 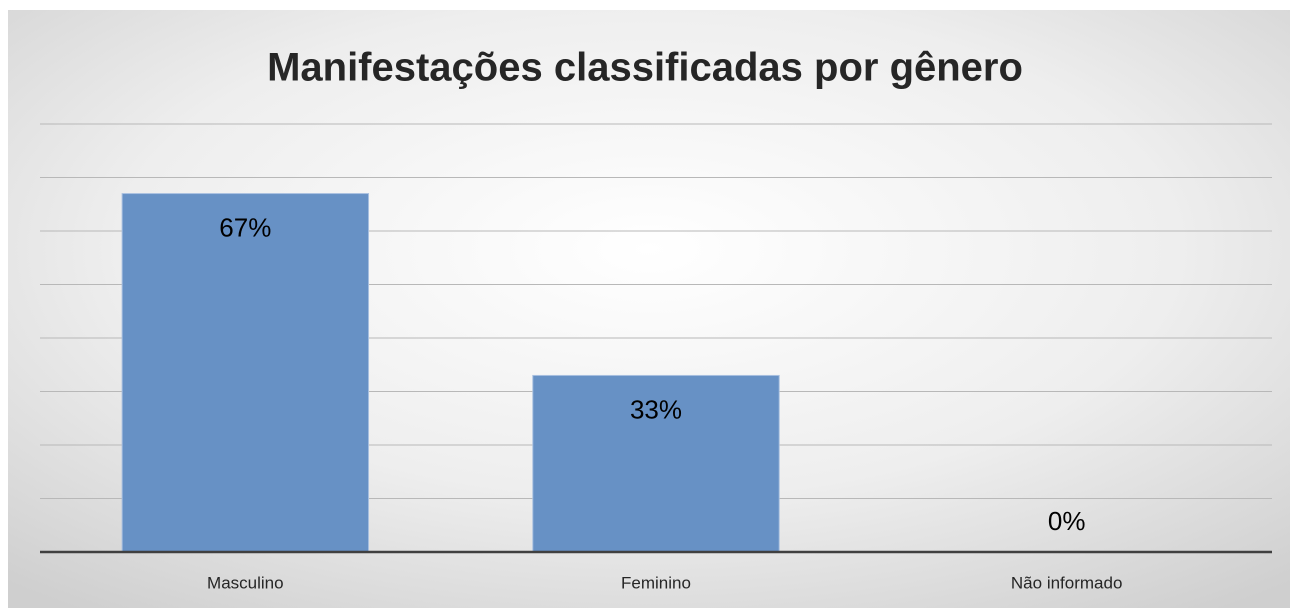 What do you see at coordinates (245, 582) in the screenshot?
I see `x-tick-label: Masculino` at bounding box center [245, 582].